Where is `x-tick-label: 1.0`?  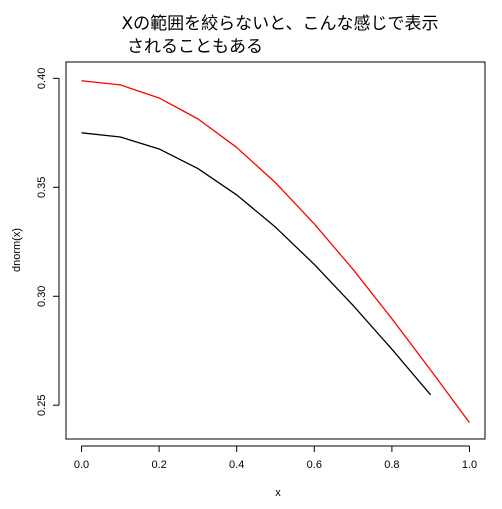 x-tick-label: 1.0 is located at coordinates (469, 465).